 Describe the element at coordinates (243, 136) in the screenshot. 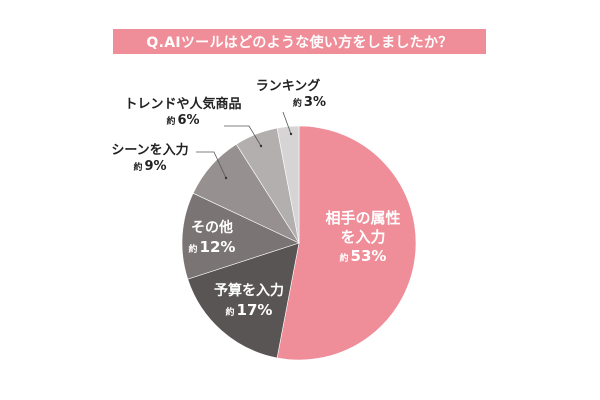

I see `leader-line-trend` at that location.